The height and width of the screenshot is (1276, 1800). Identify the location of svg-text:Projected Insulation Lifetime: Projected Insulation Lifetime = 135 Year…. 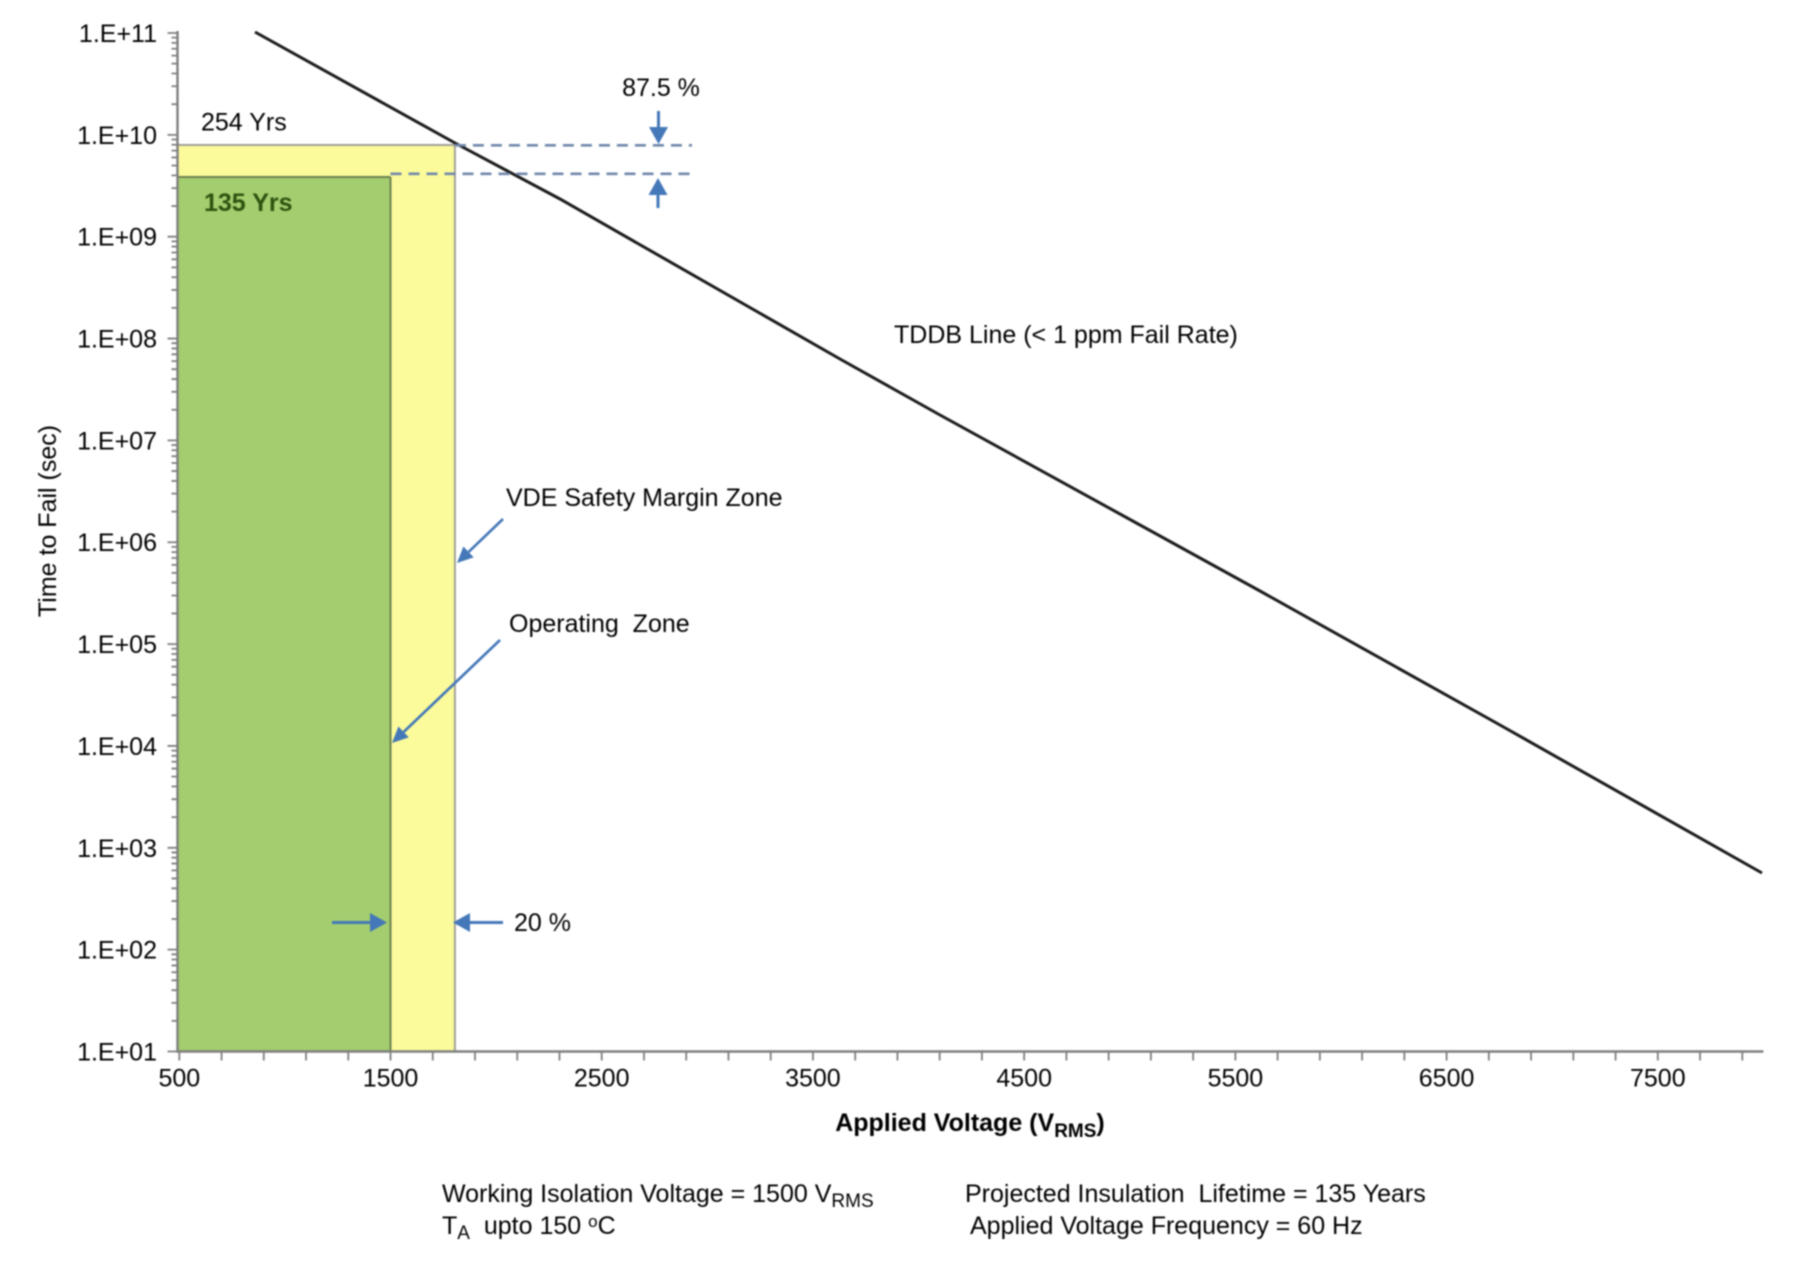
(1195, 1194).